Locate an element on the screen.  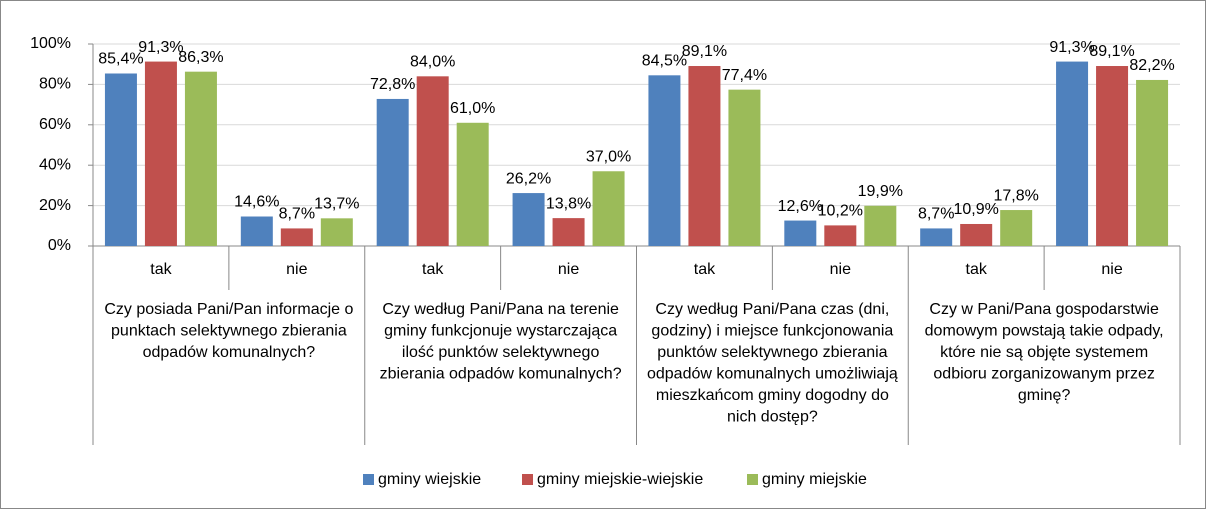
group-label: Czy według Pani/Pana na terenie is located at coordinates (500, 309).